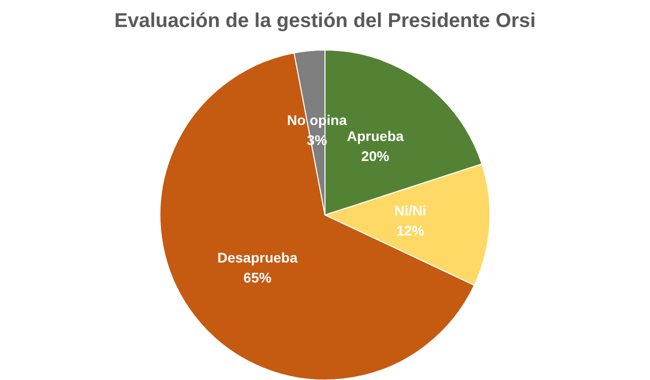 Image resolution: width=650 pixels, height=380 pixels. I want to click on slice-label: Ni/Ni, so click(410, 210).